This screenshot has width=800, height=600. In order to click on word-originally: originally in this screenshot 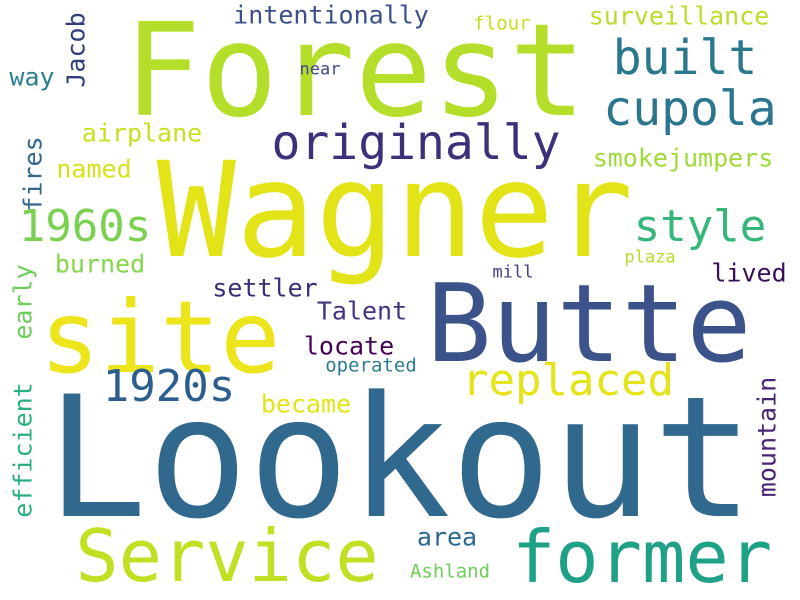, I will do `click(416, 143)`.